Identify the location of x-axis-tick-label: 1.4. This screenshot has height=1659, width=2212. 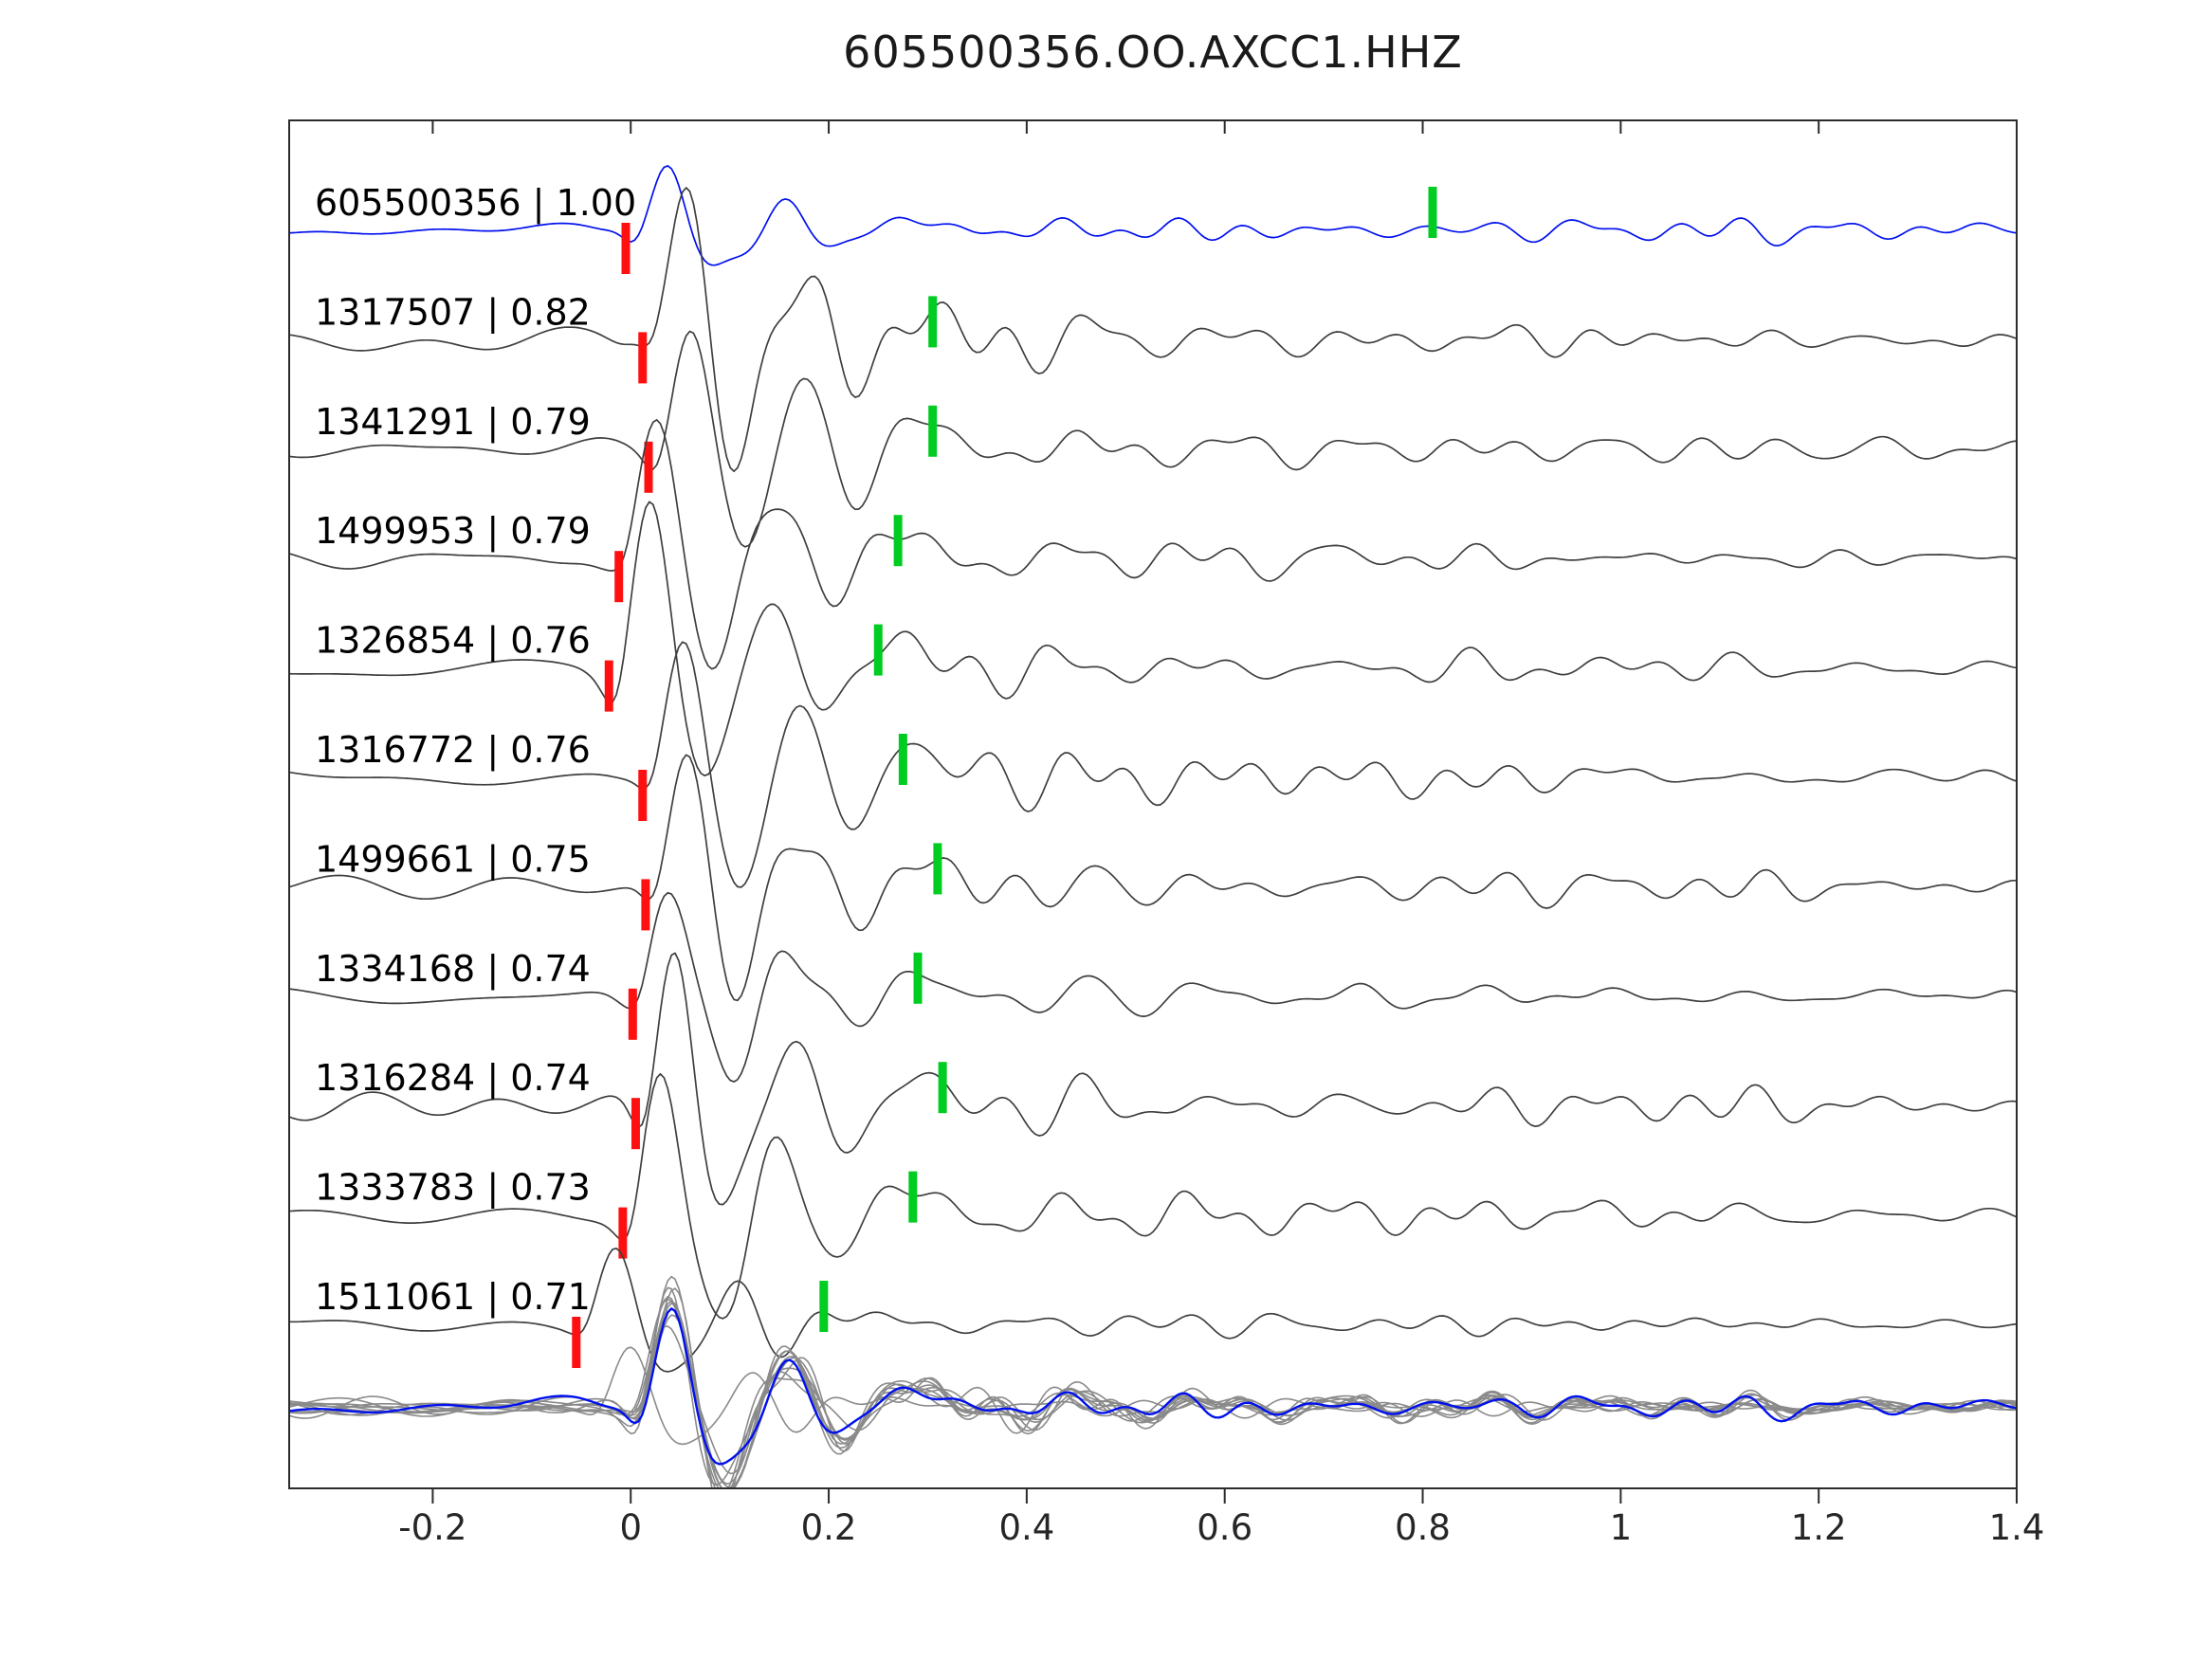
(2017, 1527).